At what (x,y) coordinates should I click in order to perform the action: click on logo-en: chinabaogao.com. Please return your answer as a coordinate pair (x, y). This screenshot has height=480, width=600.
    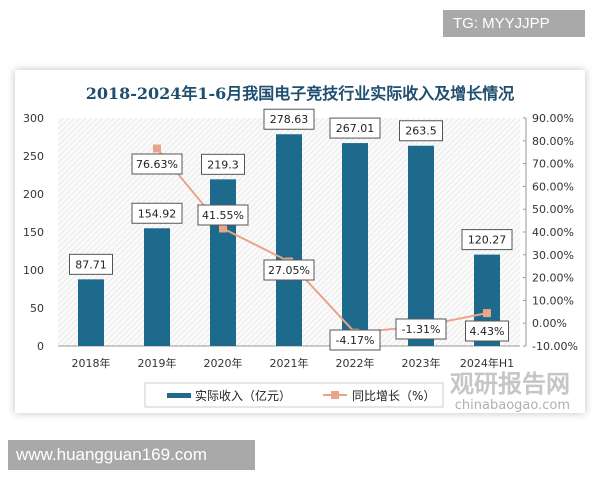
    Looking at the image, I should click on (512, 405).